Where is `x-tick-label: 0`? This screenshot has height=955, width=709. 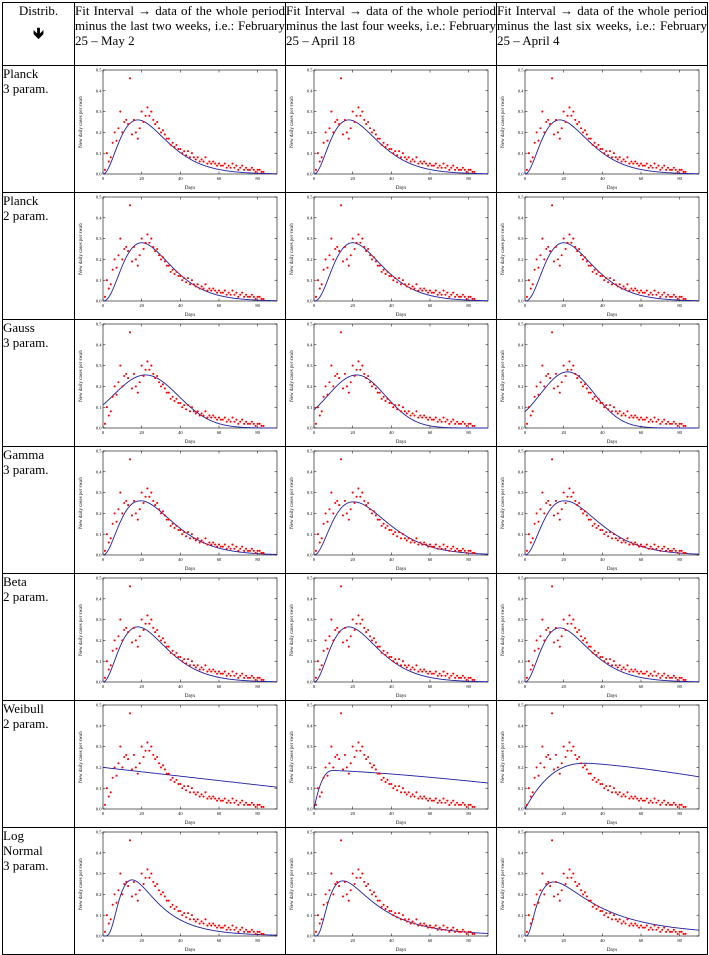
x-tick-label: 0 is located at coordinates (103, 940).